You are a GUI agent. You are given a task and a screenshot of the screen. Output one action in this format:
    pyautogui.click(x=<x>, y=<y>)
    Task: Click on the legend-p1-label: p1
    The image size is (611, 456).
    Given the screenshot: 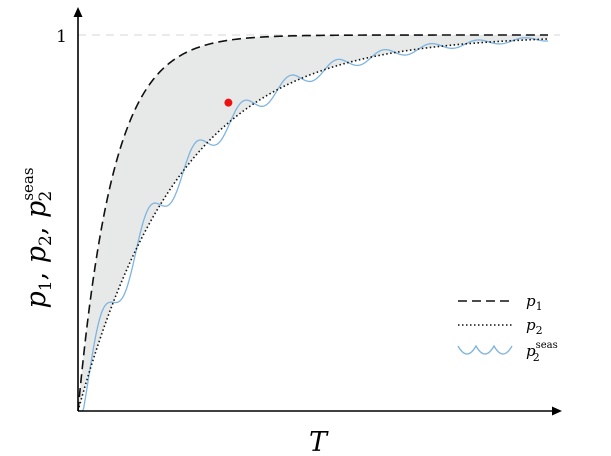 What is the action you would take?
    pyautogui.click(x=534, y=302)
    